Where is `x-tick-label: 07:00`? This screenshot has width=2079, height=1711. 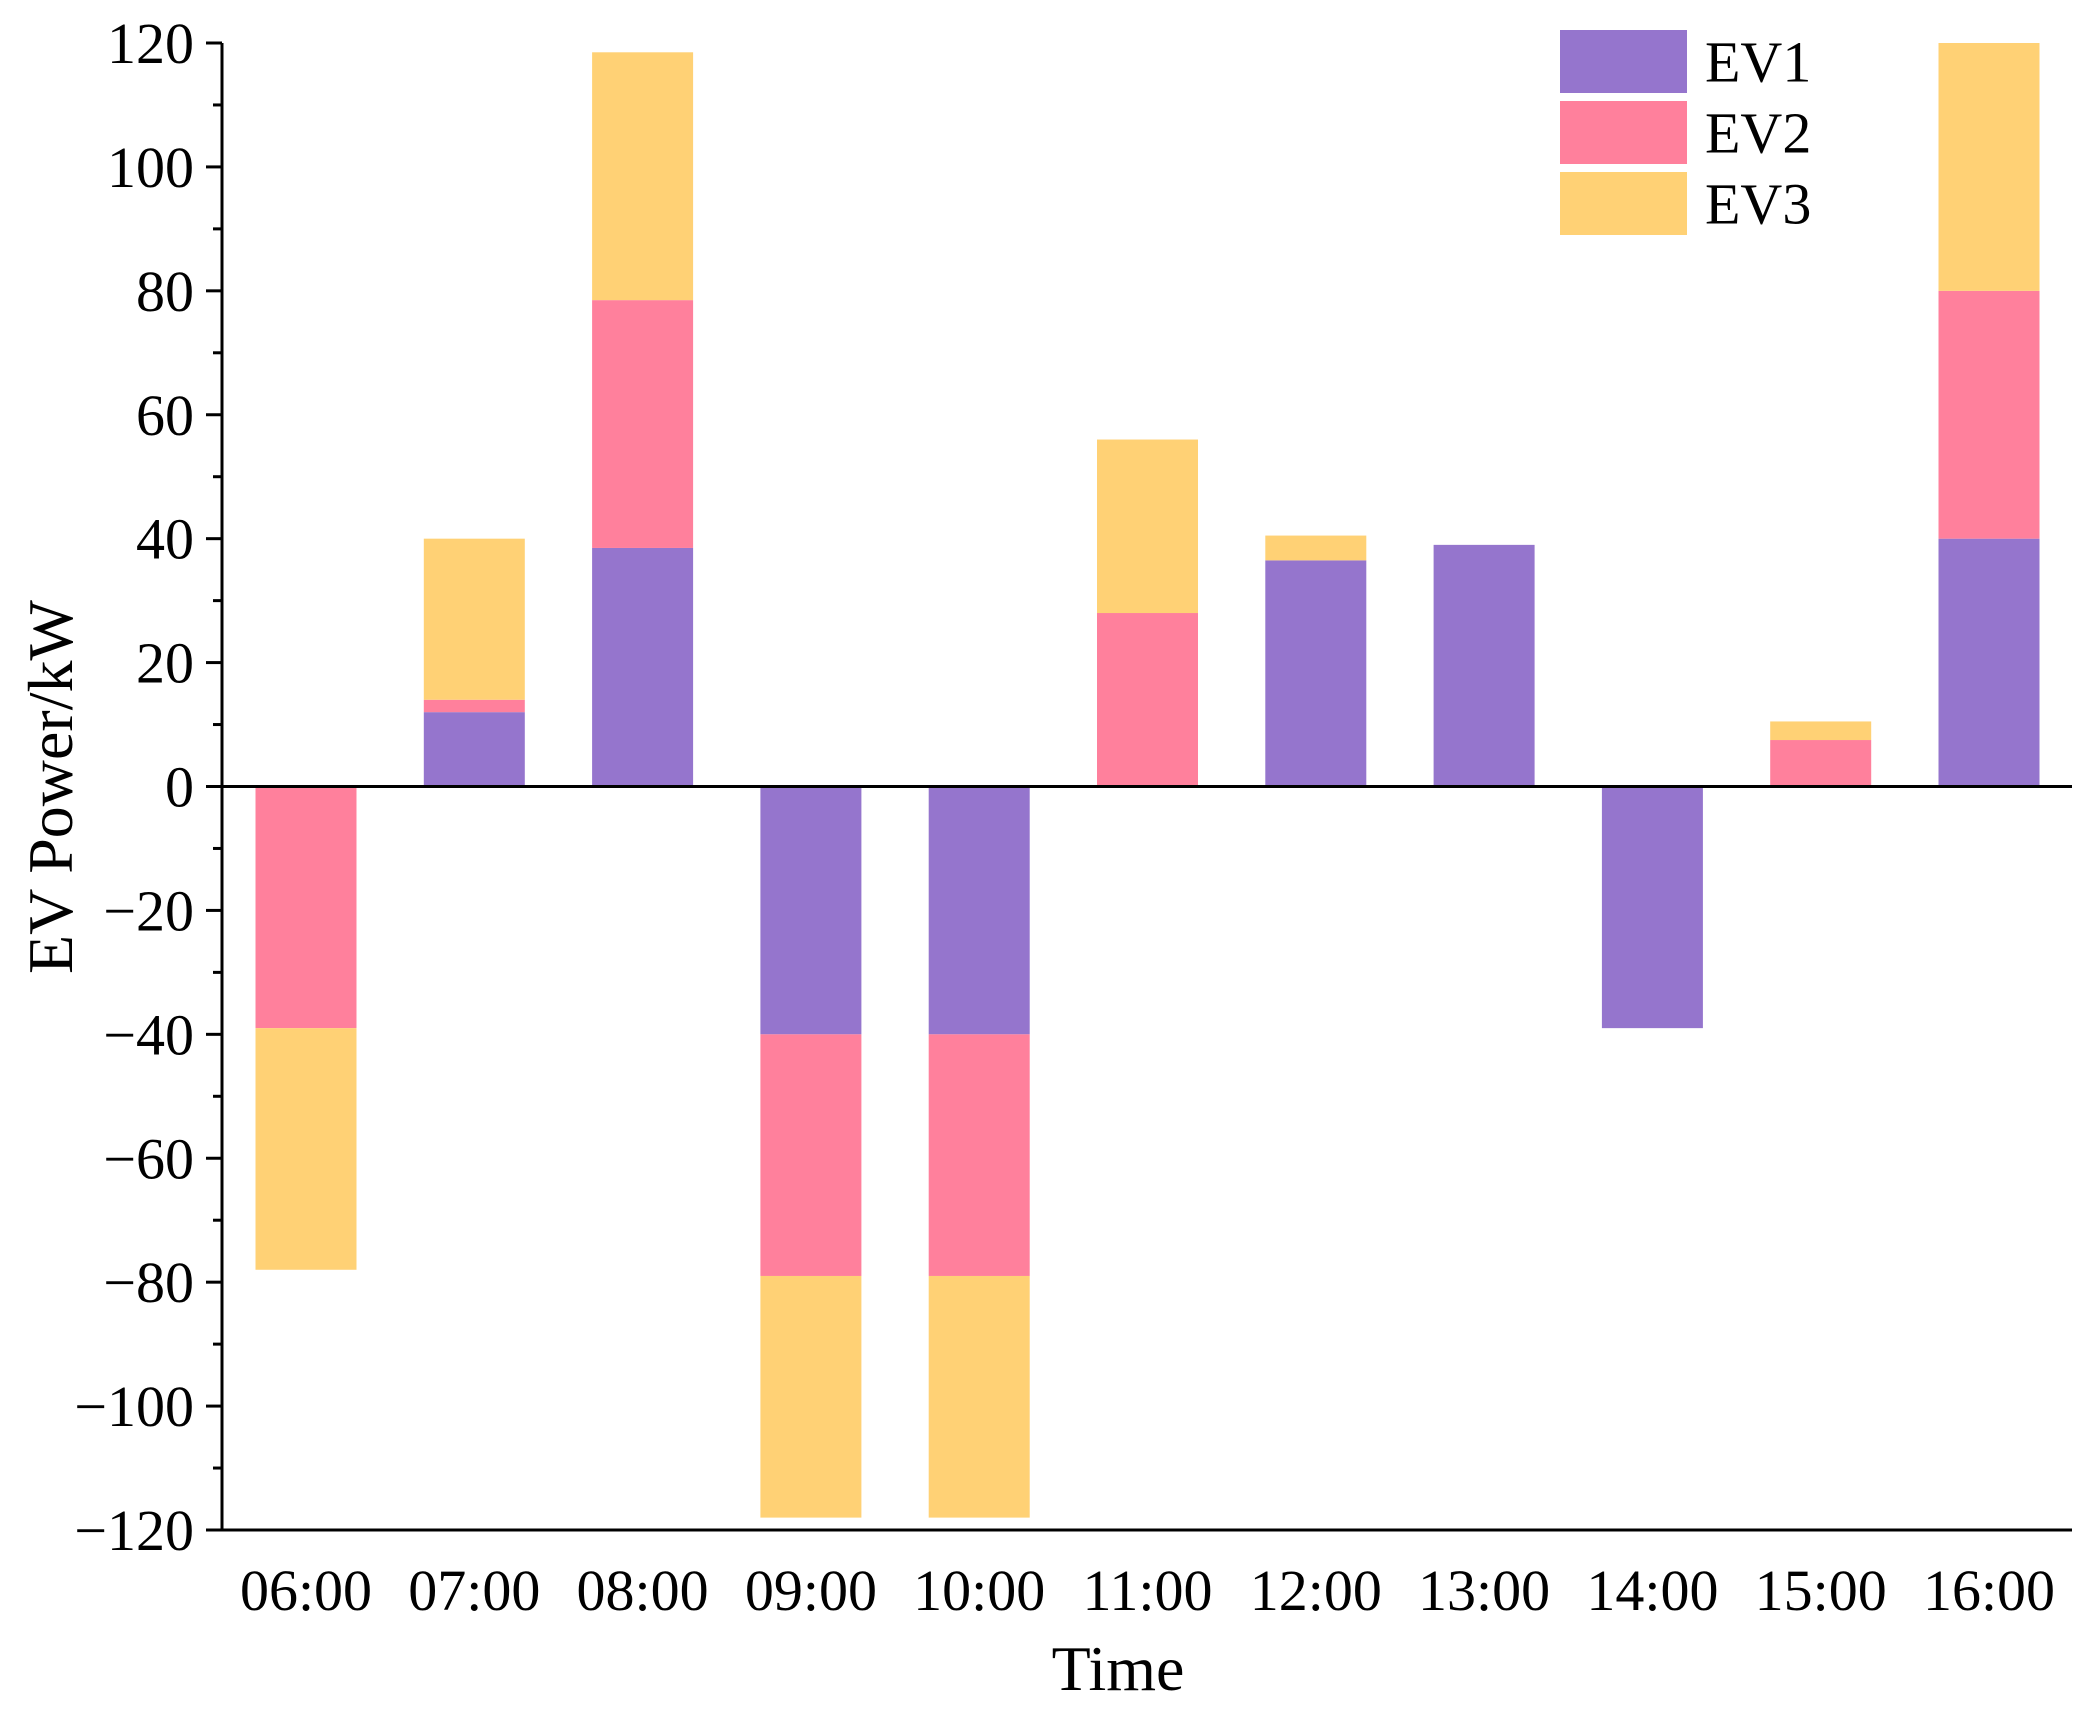 x-tick-label: 07:00 is located at coordinates (474, 1590).